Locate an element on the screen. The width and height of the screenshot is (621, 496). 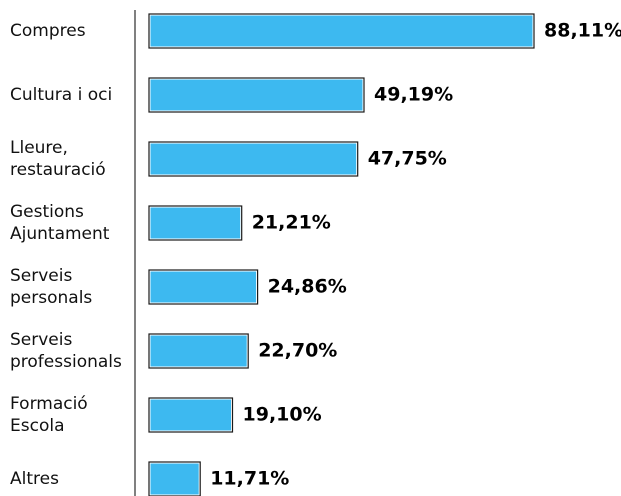
category-label: Cultura i oci is located at coordinates (61, 95).